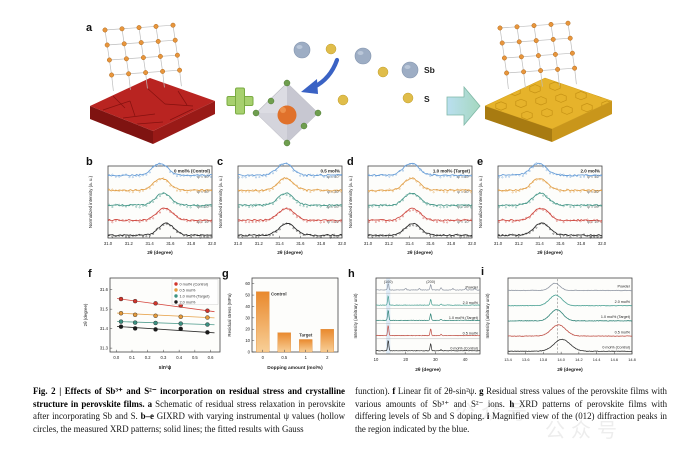  I want to click on panel-label-b: b, so click(89, 162).